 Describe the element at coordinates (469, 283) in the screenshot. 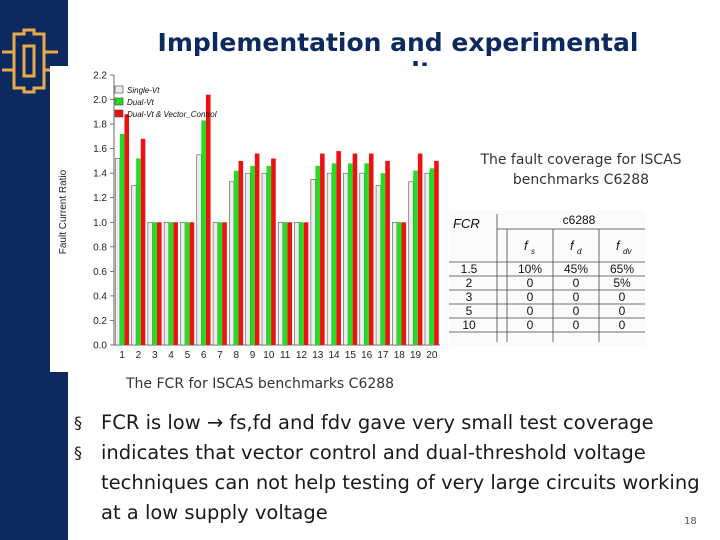

I see `table-row-header: 2` at that location.